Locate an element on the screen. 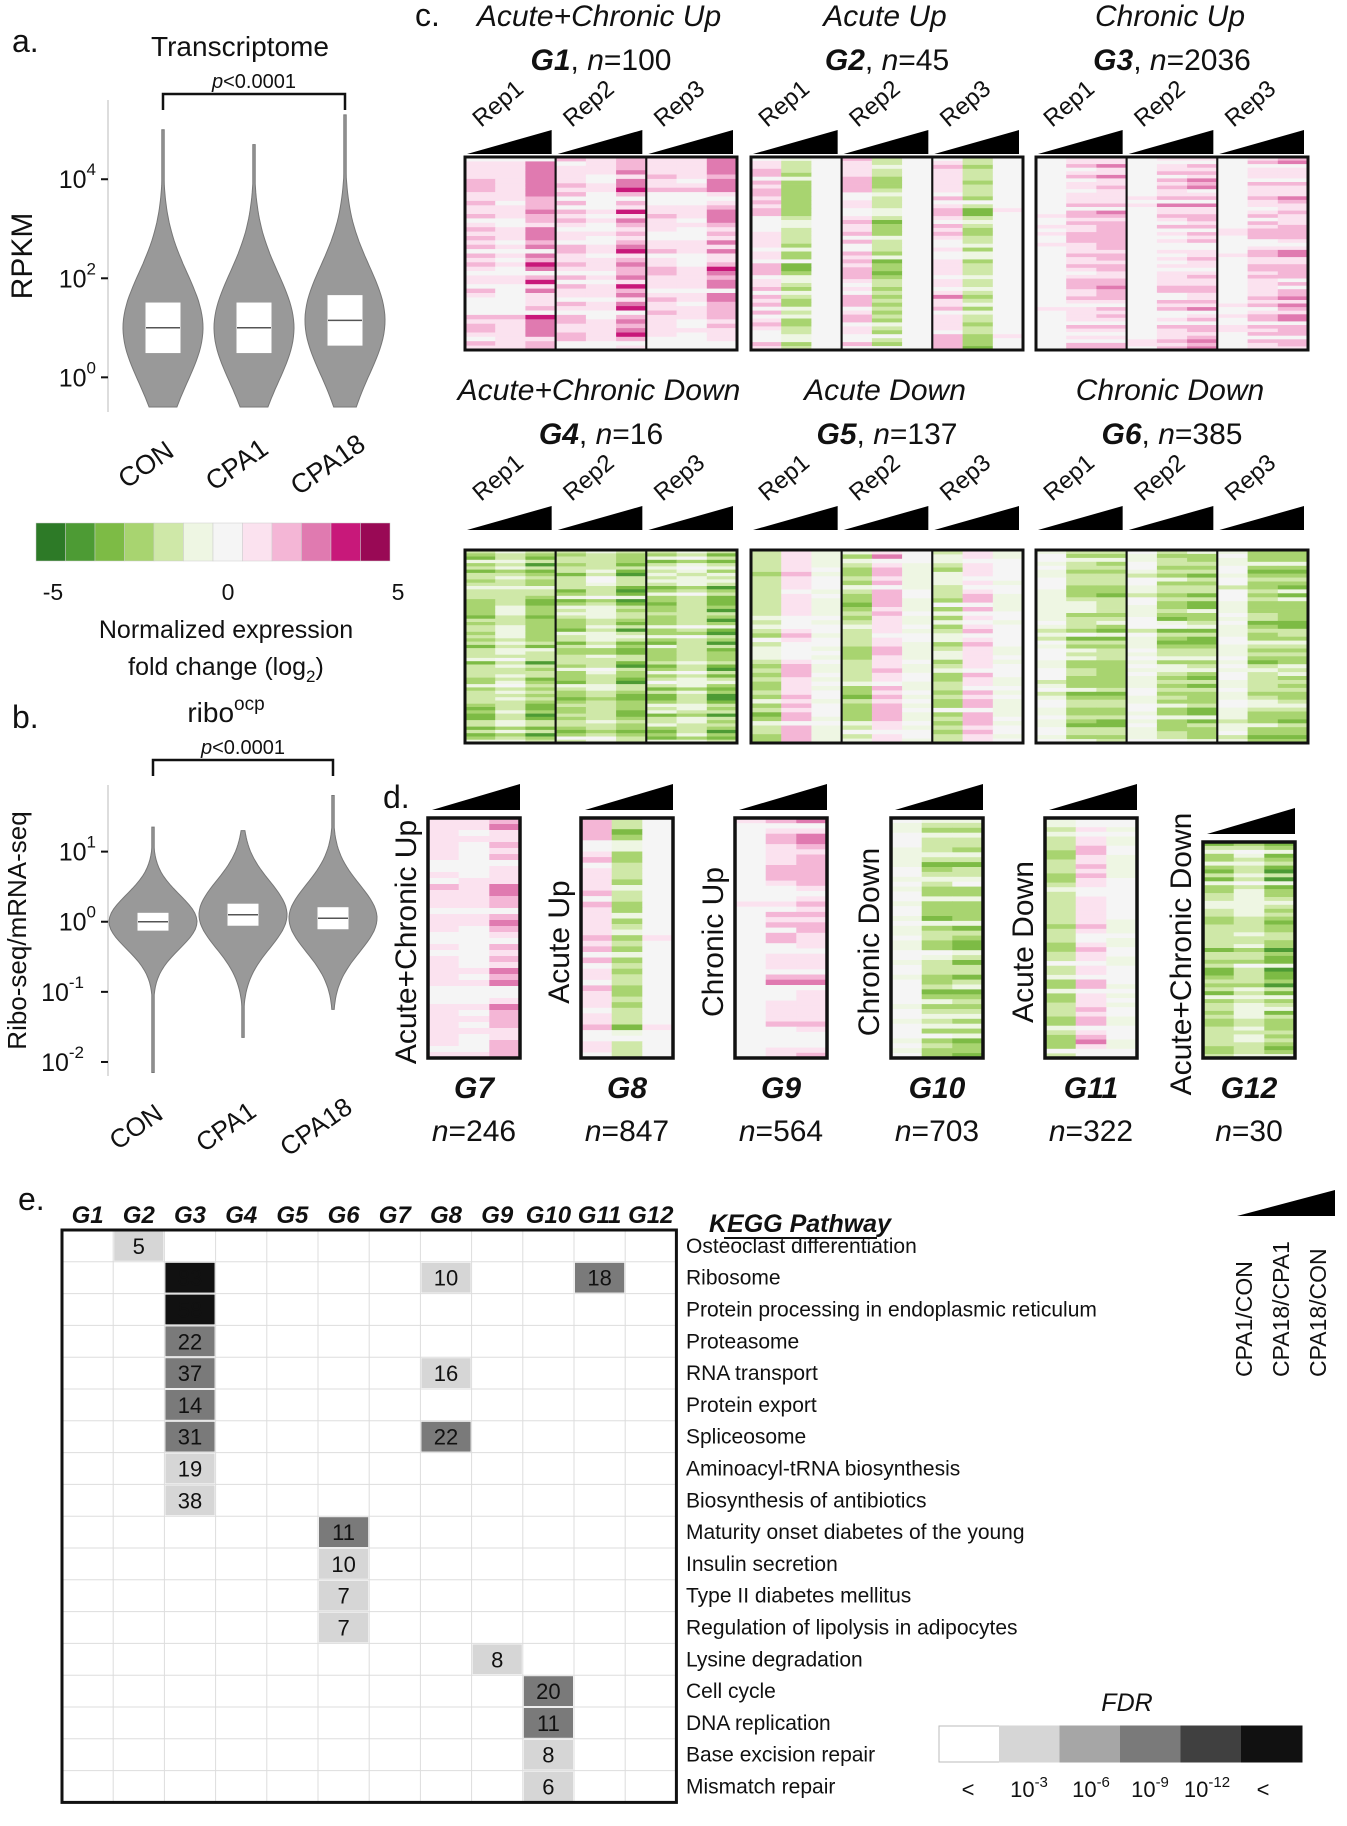  panel-label-b: b. is located at coordinates (25, 717).